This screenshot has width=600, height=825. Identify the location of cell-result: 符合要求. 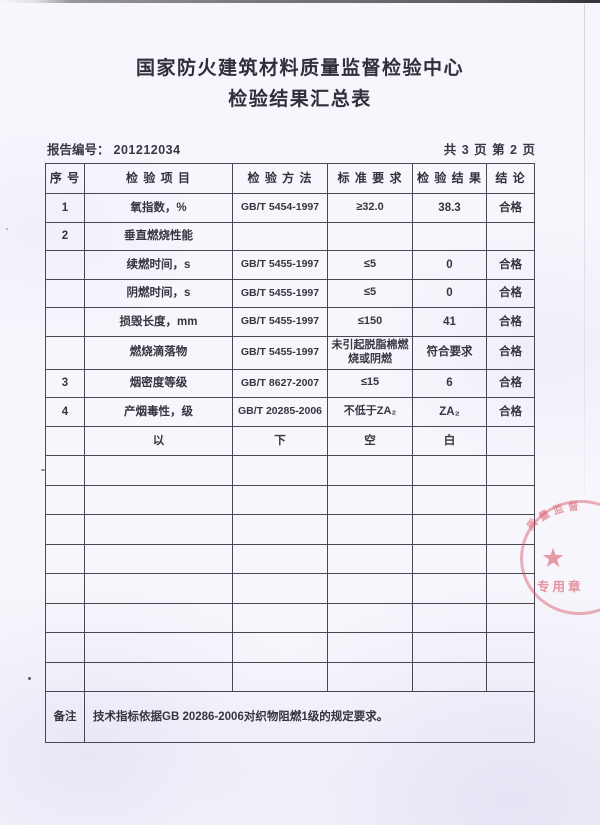
(449, 352).